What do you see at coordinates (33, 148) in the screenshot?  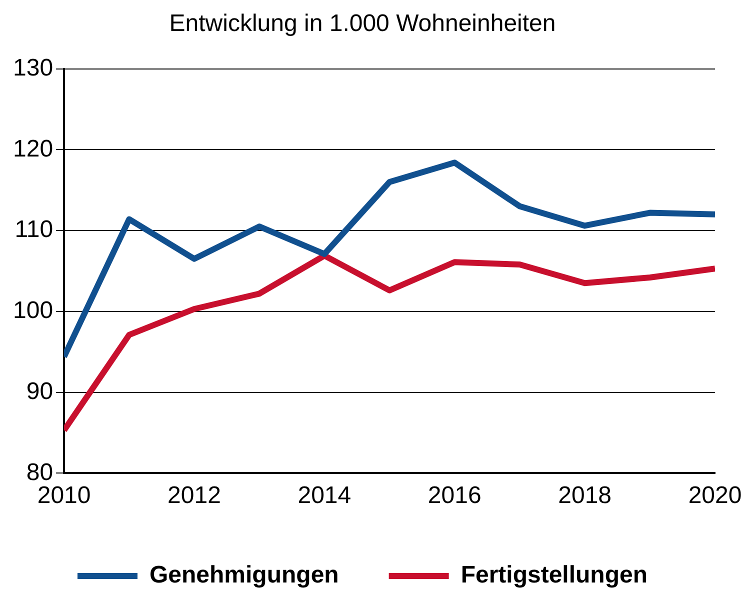 I see `y-tick-label: 120` at bounding box center [33, 148].